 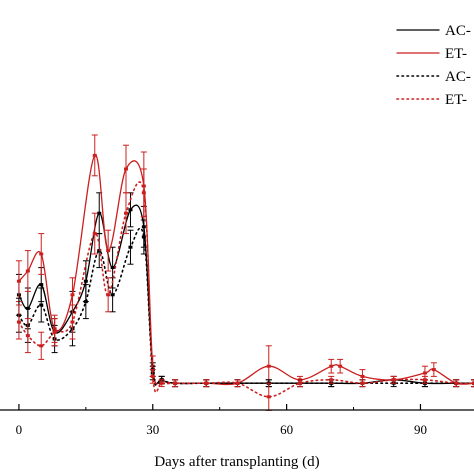 What do you see at coordinates (433, 65) in the screenshot?
I see `legend: AC- ET- AC- ET-` at bounding box center [433, 65].